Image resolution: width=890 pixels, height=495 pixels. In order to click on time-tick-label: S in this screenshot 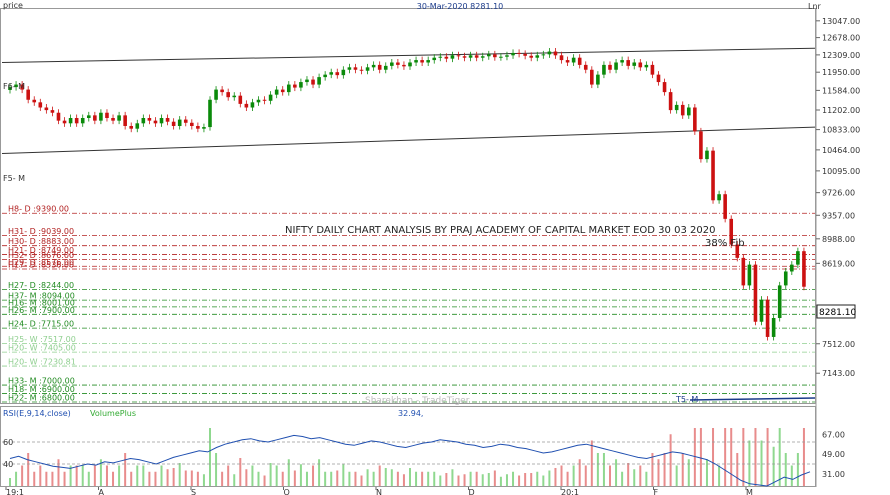, I will do `click(193, 491)`.